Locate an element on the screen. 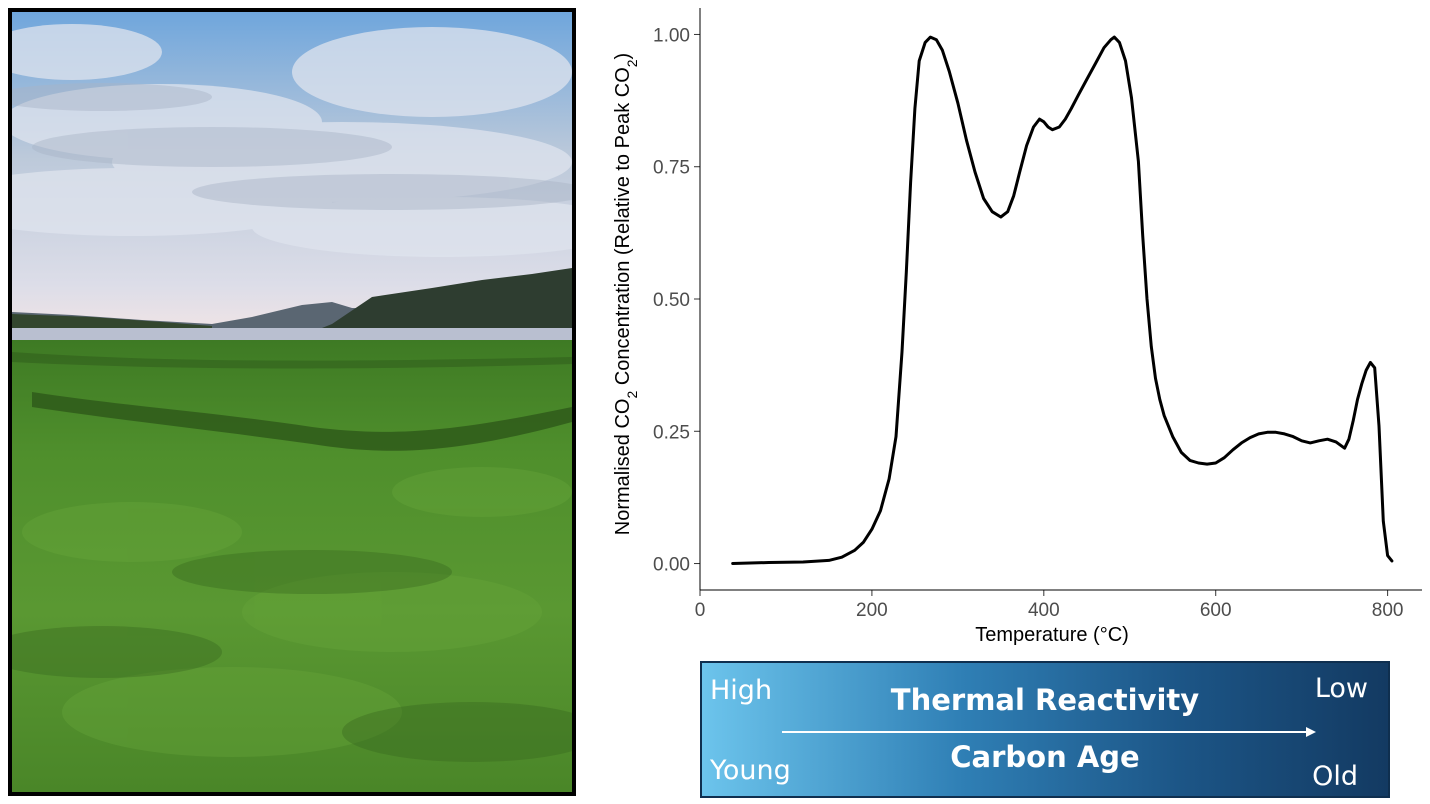 This screenshot has width=1430, height=804. y-tick-label: 0.75 is located at coordinates (671, 168).